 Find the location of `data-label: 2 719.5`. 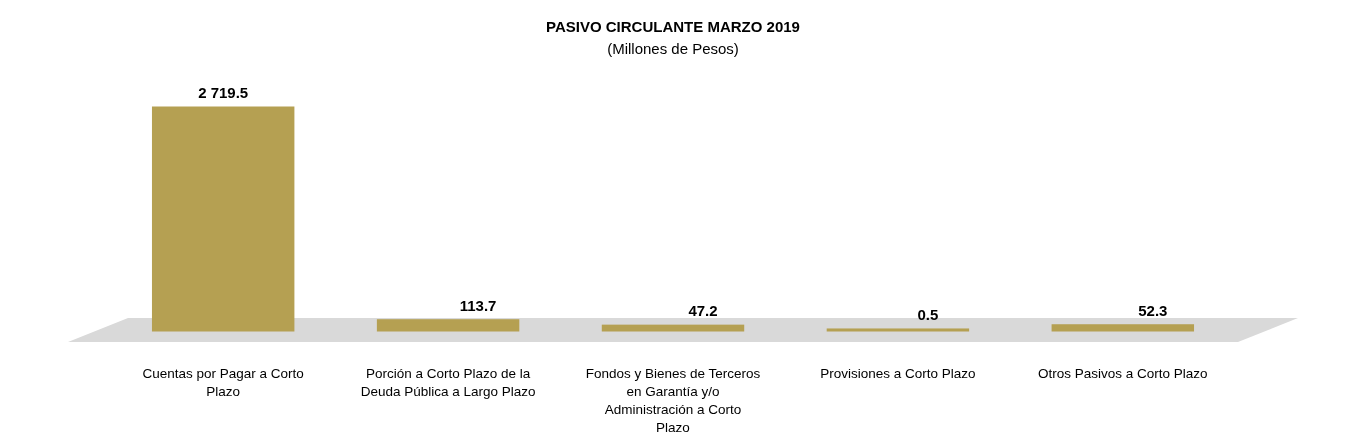

data-label: 2 719.5 is located at coordinates (223, 92).